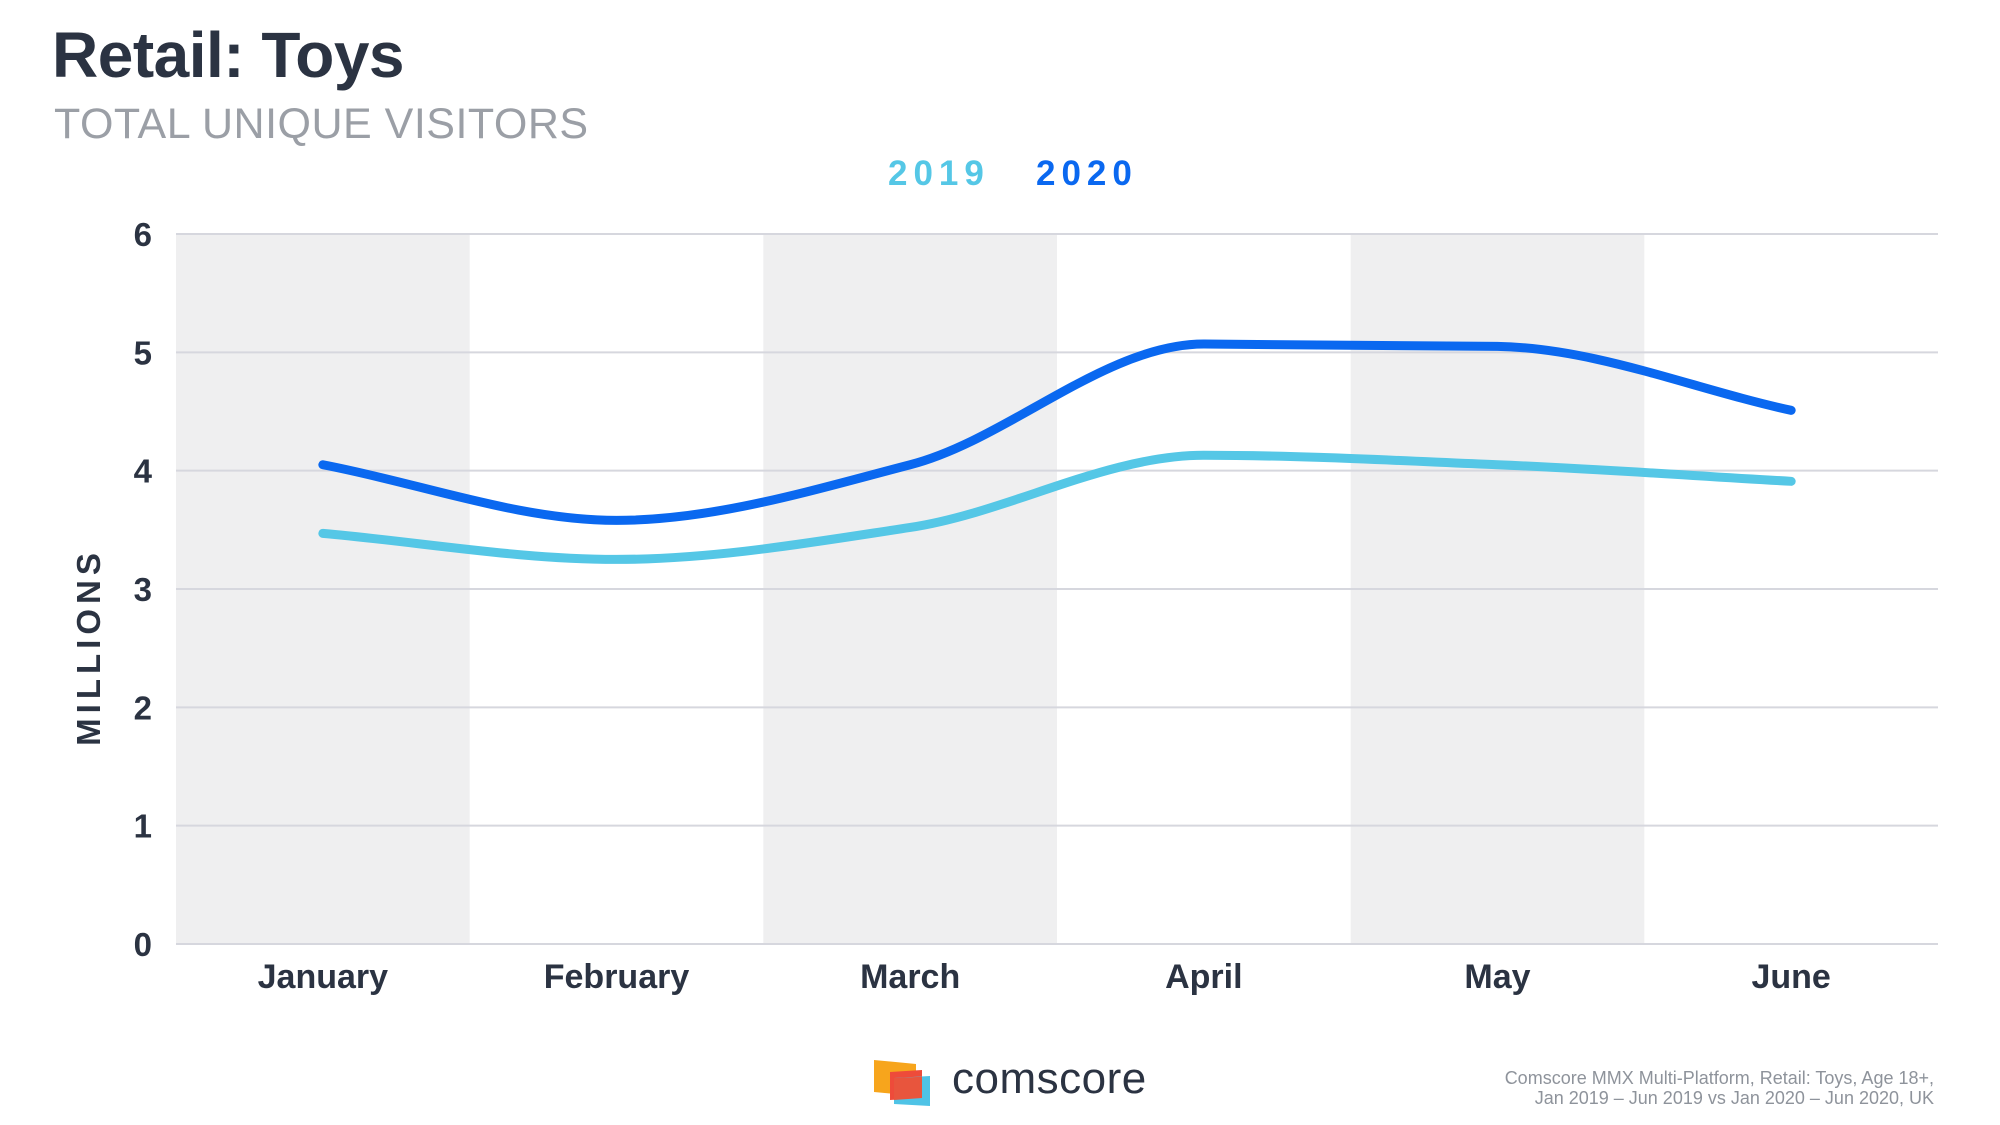  What do you see at coordinates (1044, 977) in the screenshot?
I see `x-axis-ticks: January February March April May June` at bounding box center [1044, 977].